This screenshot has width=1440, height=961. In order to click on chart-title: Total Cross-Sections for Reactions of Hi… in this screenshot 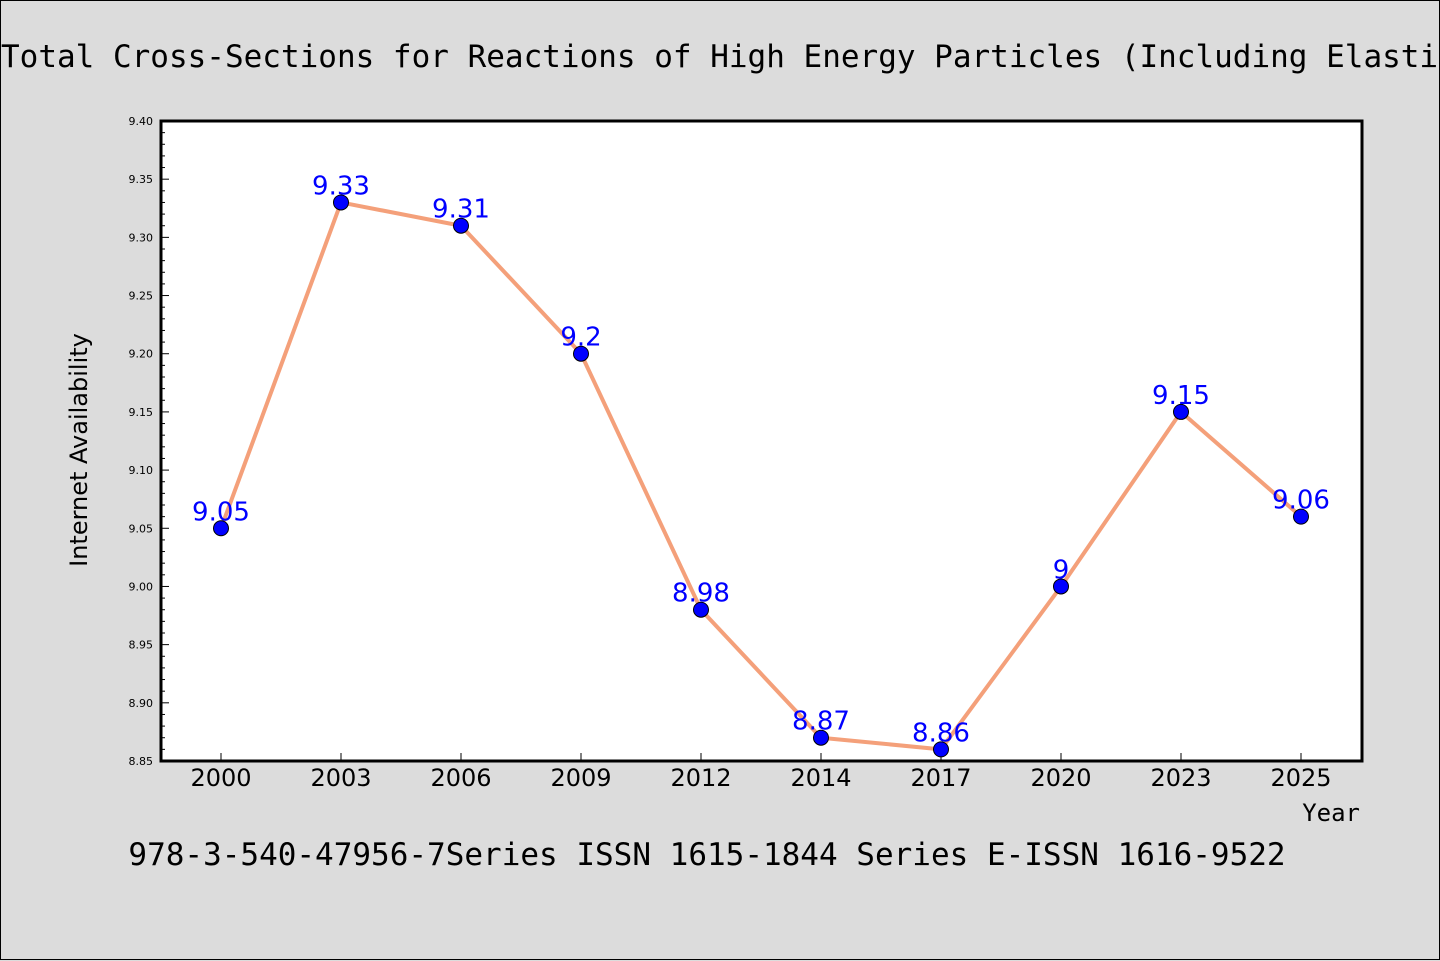, I will do `click(720, 57)`.